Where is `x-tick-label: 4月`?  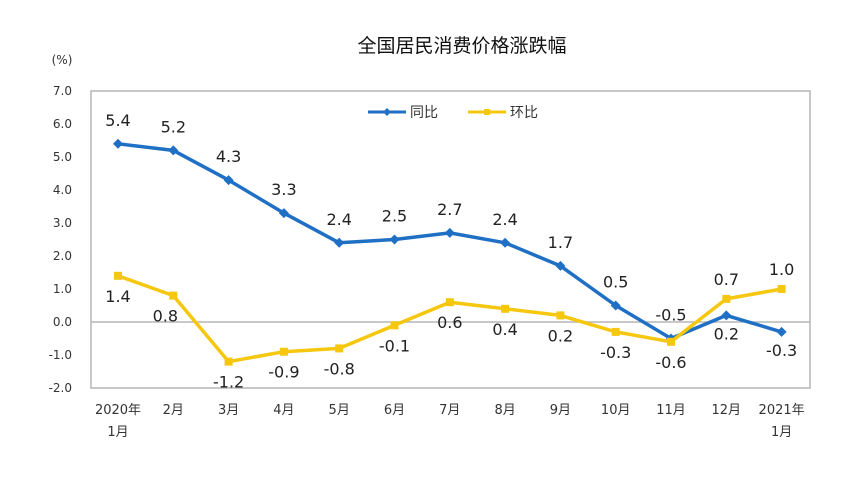 x-tick-label: 4月 is located at coordinates (283, 410).